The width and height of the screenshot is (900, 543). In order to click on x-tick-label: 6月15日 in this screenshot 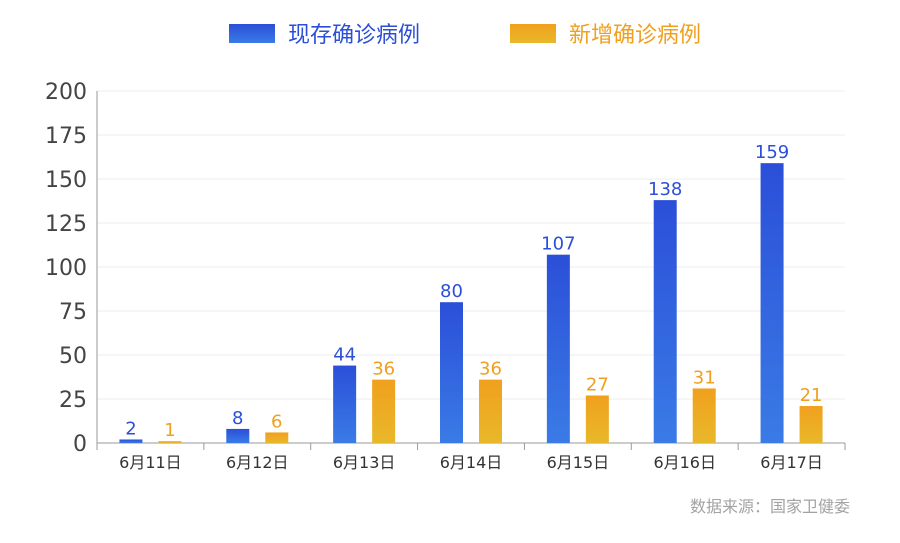, I will do `click(578, 462)`.